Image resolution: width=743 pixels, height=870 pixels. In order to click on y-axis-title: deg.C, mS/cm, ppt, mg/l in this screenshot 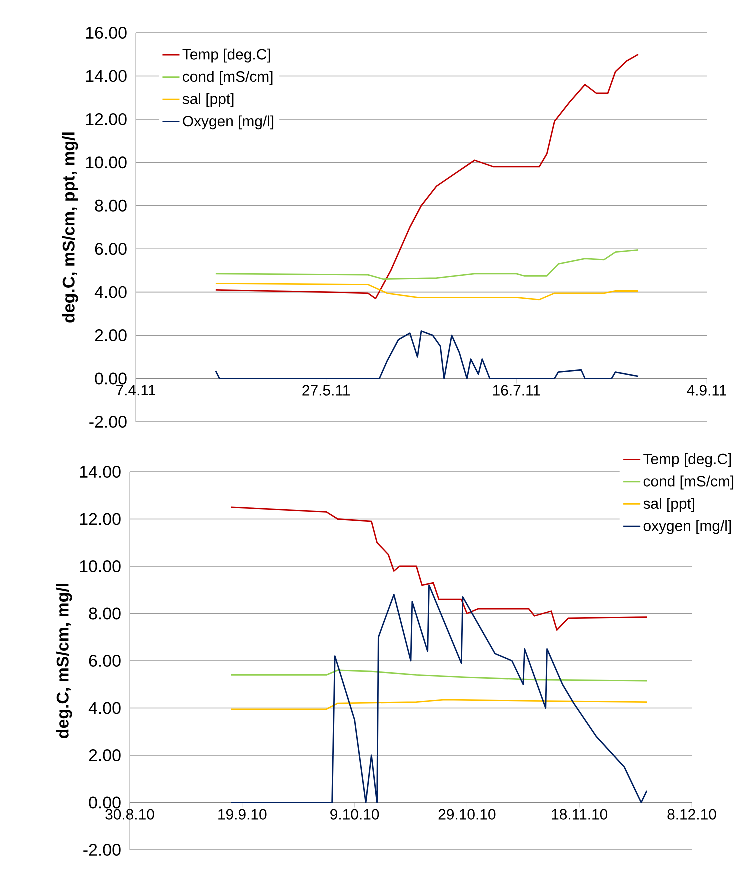, I will do `click(70, 227)`.